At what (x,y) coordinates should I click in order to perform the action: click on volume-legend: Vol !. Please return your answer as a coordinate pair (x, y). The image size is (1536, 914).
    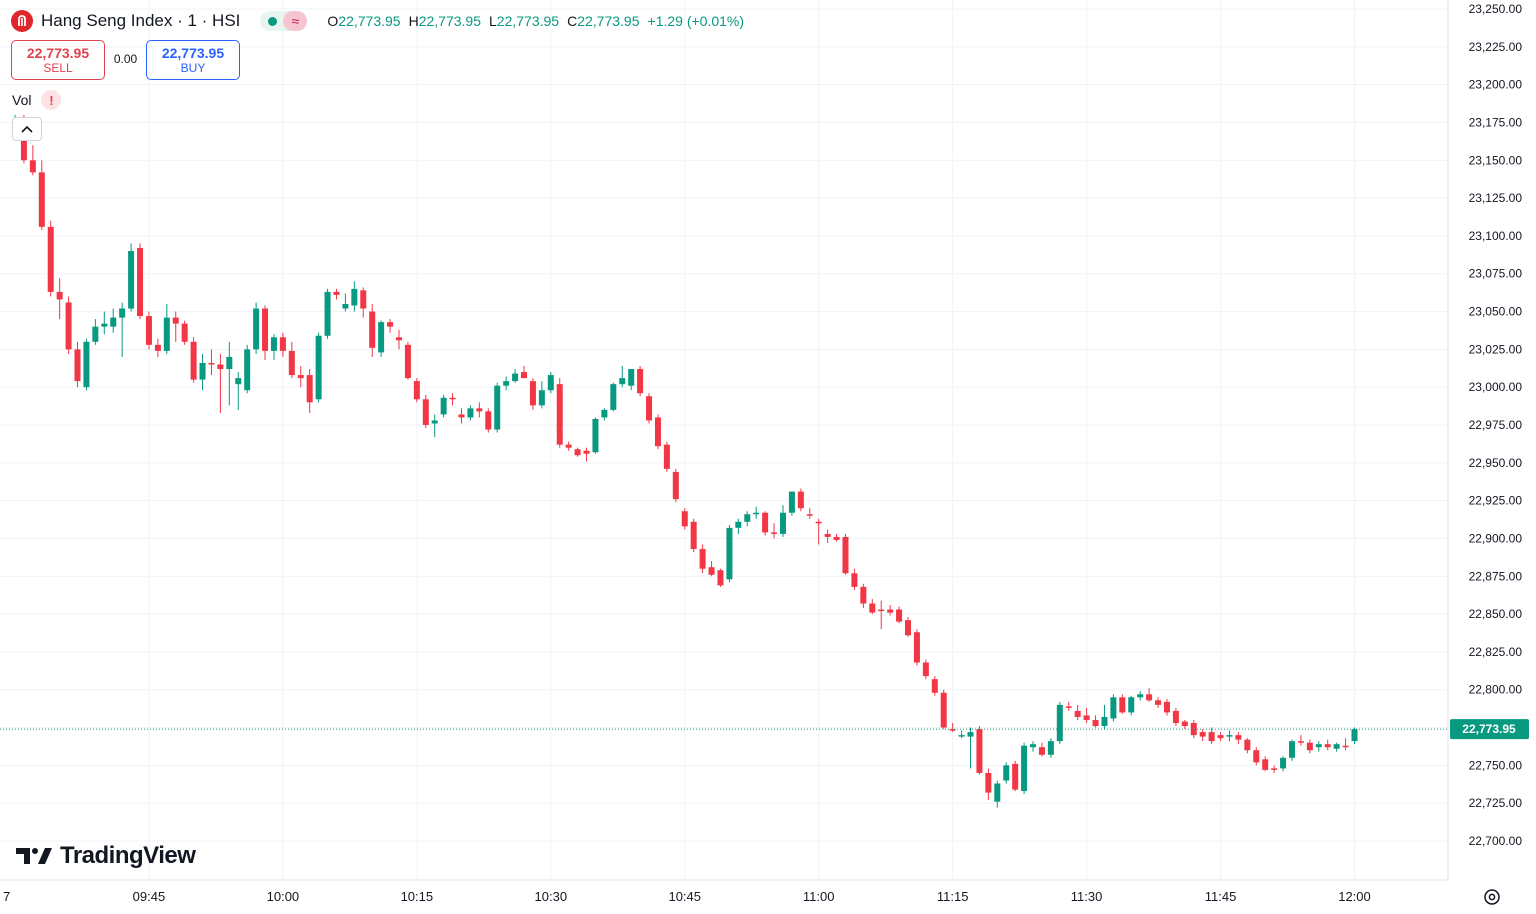
    Looking at the image, I should click on (37, 100).